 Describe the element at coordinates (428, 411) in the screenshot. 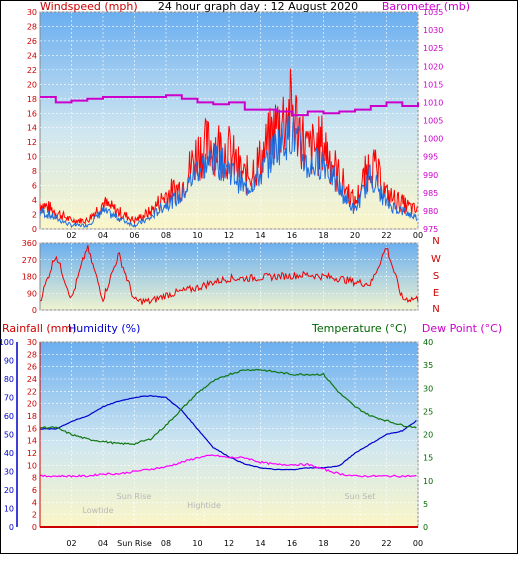

I see `temperature-tick-label: 25` at that location.